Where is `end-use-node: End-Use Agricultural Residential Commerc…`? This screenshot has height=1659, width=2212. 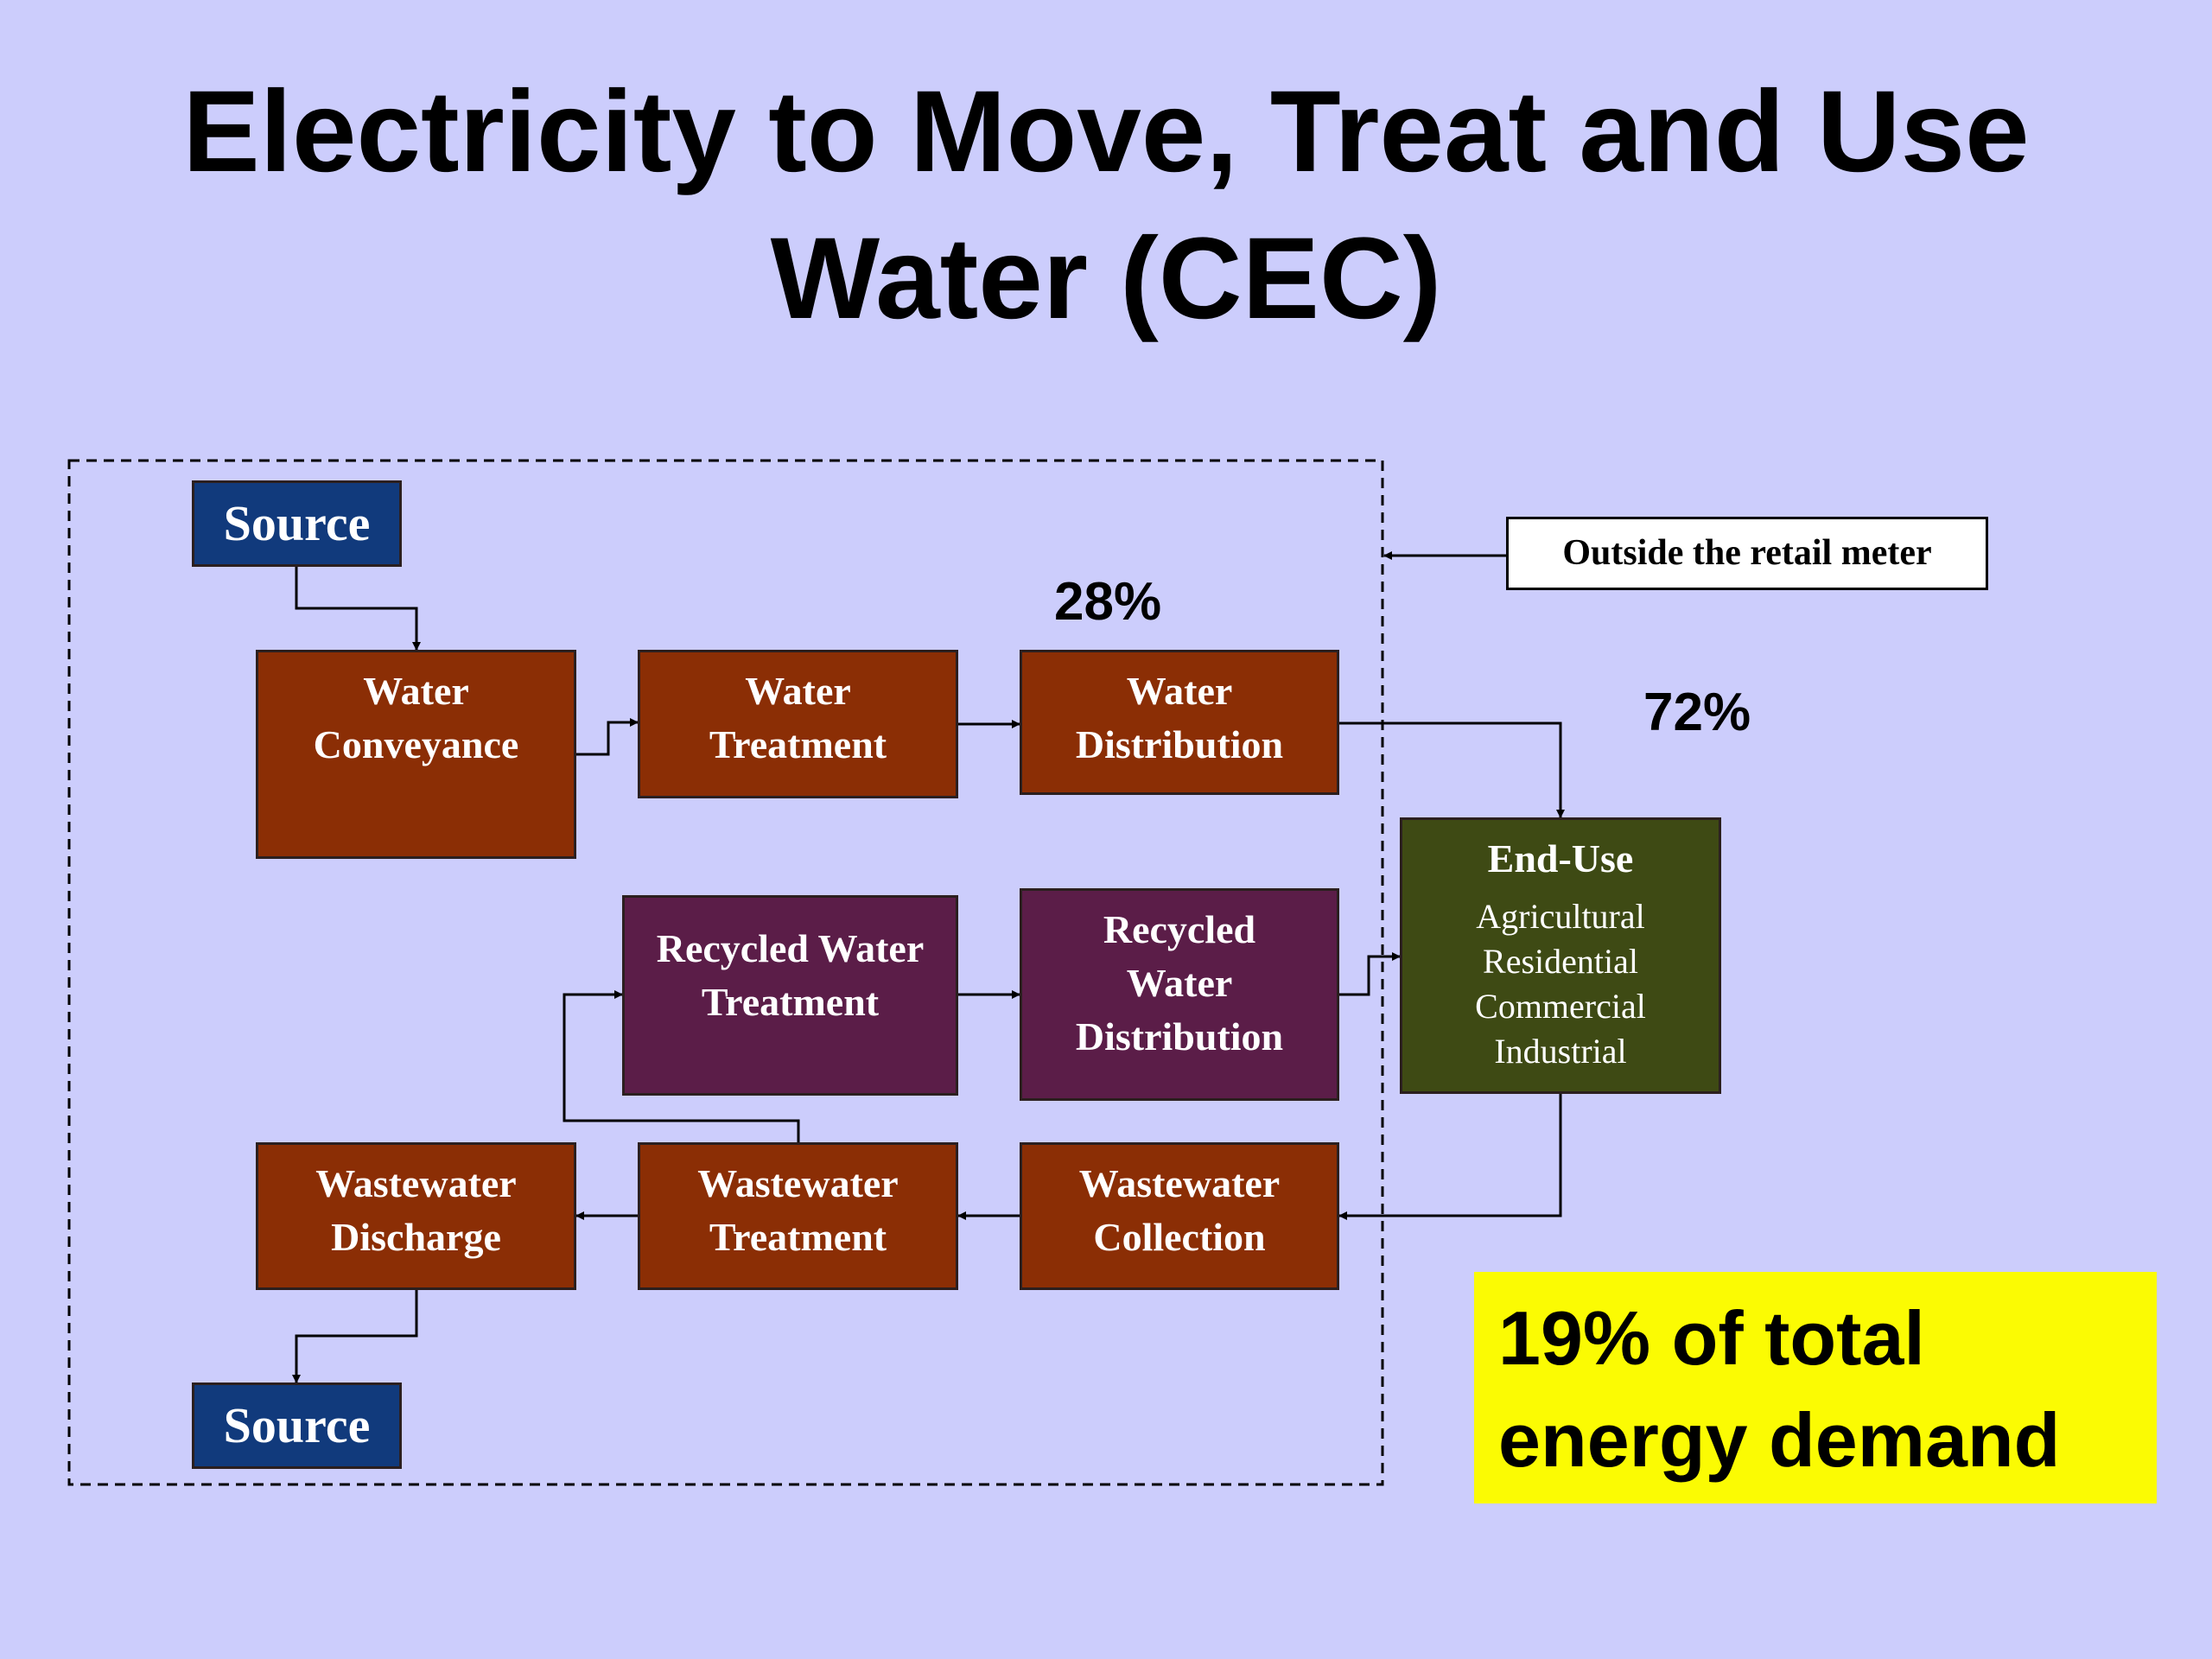
end-use-node: End-Use Agricultural Residential Commerc… is located at coordinates (1560, 955).